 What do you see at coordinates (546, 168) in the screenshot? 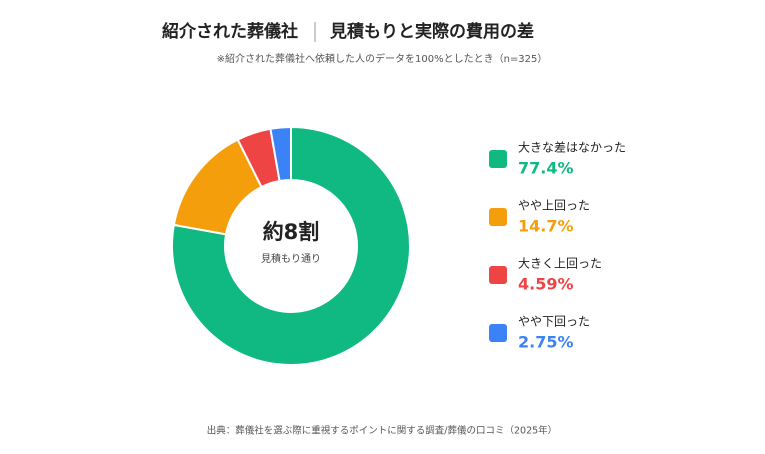
I see `value-label: 77.4%` at bounding box center [546, 168].